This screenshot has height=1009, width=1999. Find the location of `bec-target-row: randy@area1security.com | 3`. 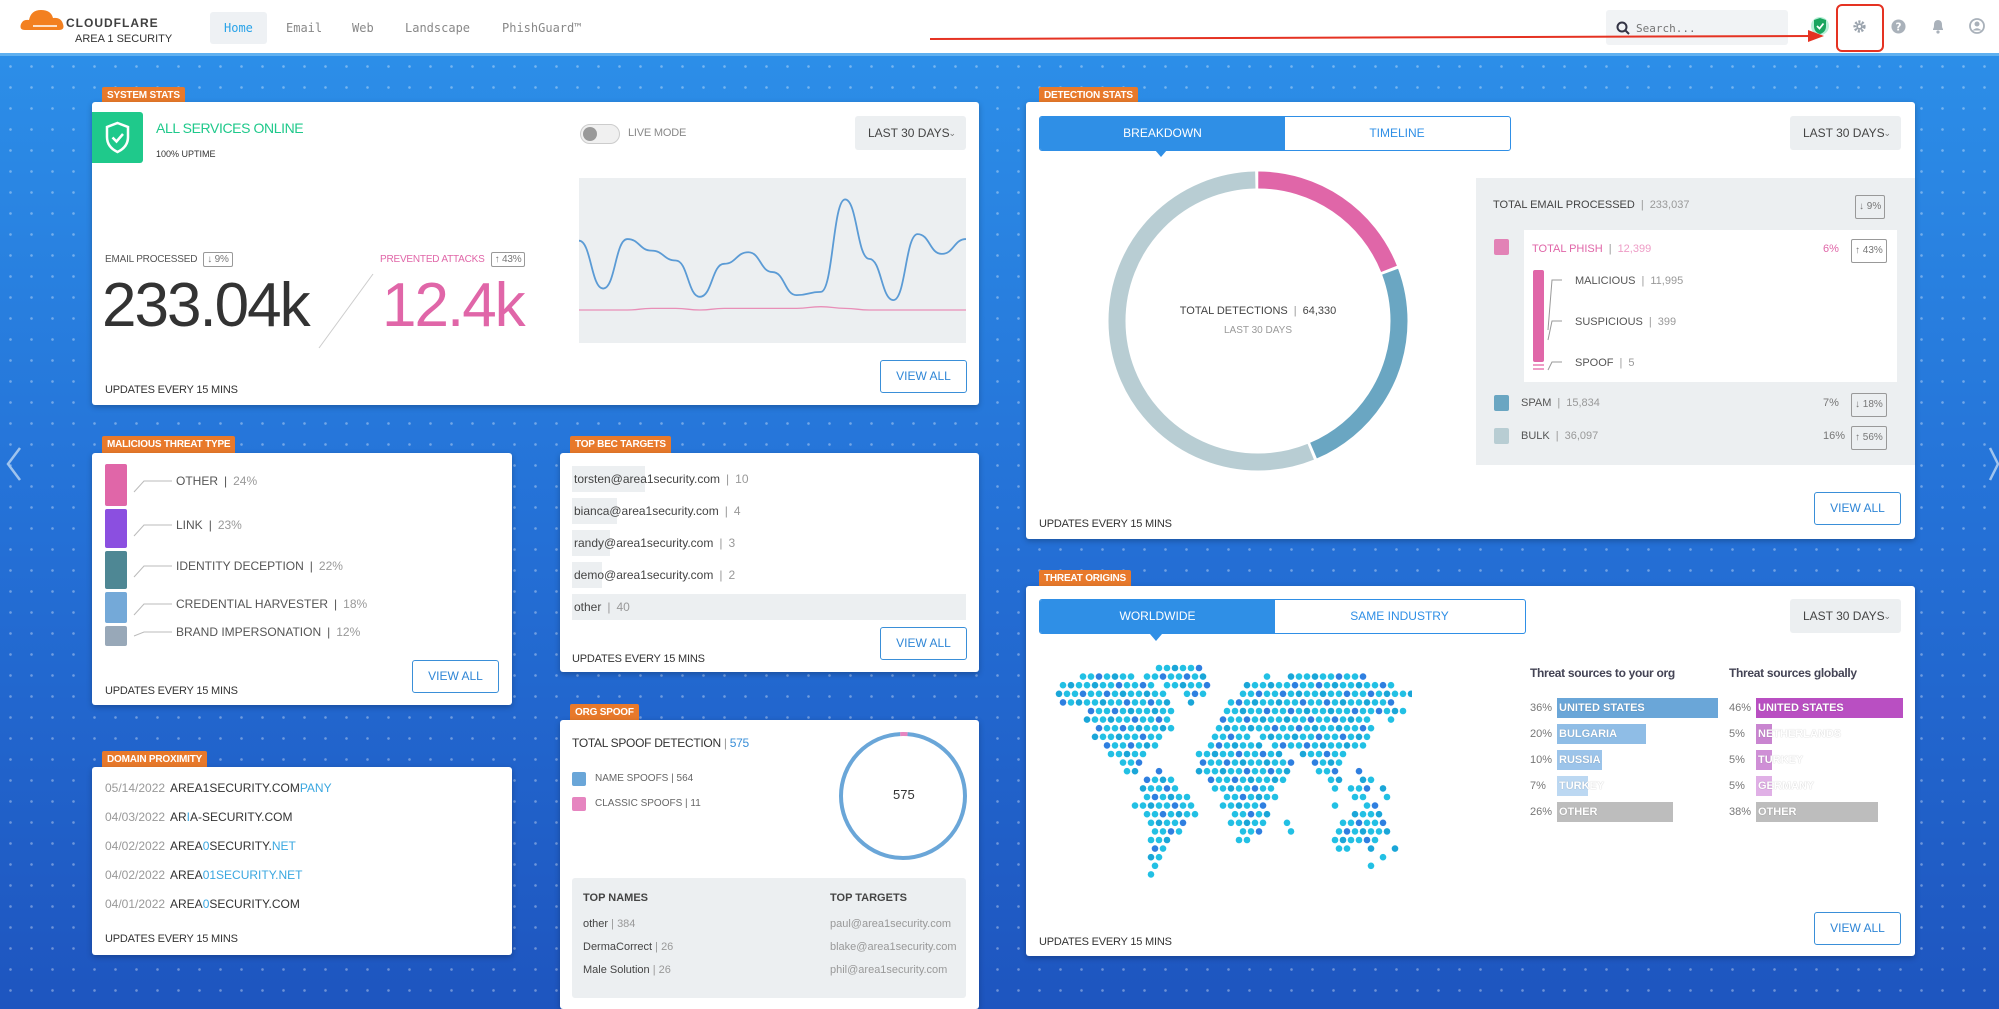

bec-target-row: randy@area1security.com | 3 is located at coordinates (655, 543).